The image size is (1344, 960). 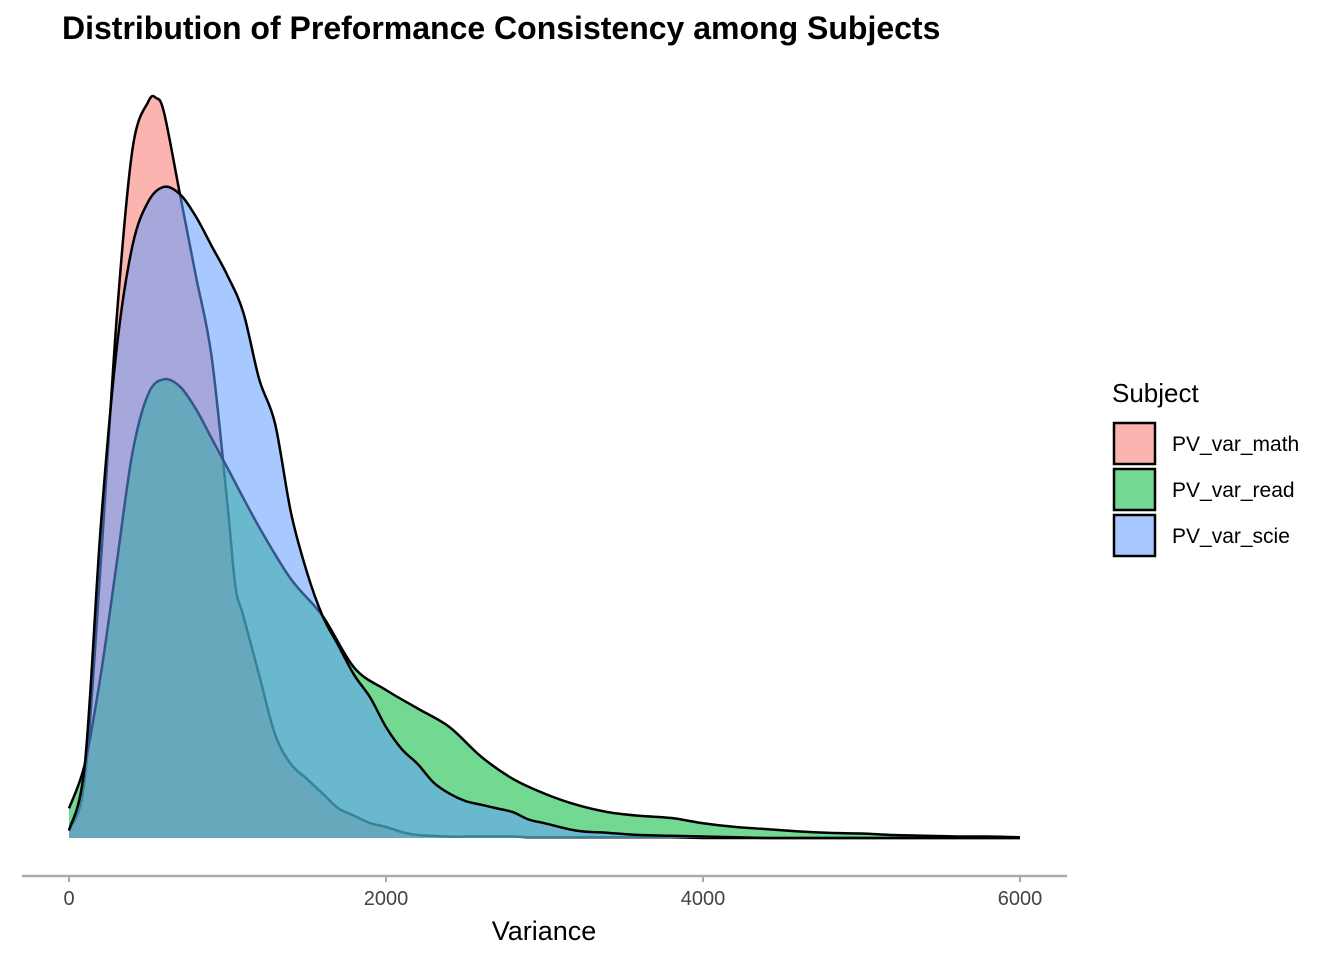 What do you see at coordinates (1134, 535) in the screenshot?
I see `legend-key-pv-var-scie` at bounding box center [1134, 535].